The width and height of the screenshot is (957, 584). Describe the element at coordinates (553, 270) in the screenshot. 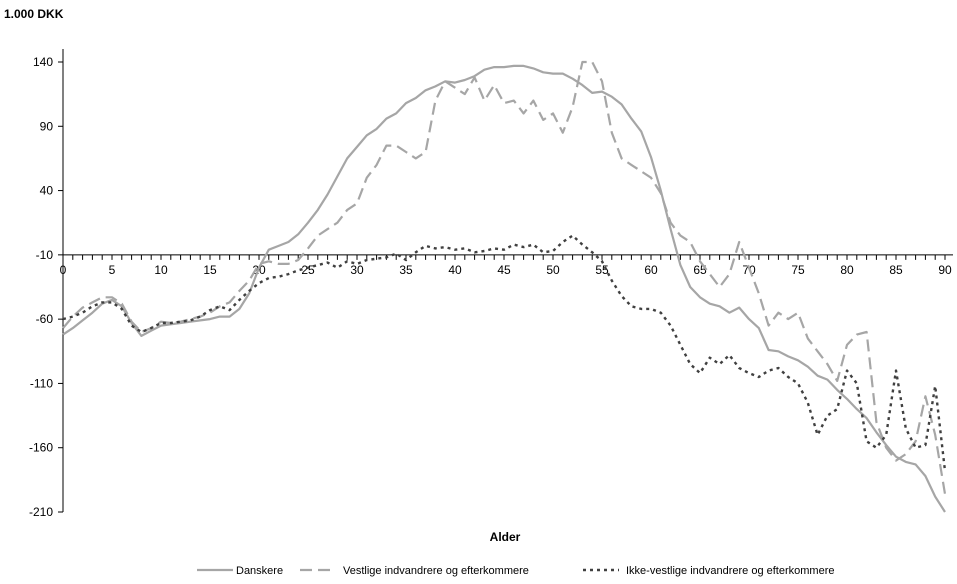

I see `x-tick-label: 50` at that location.